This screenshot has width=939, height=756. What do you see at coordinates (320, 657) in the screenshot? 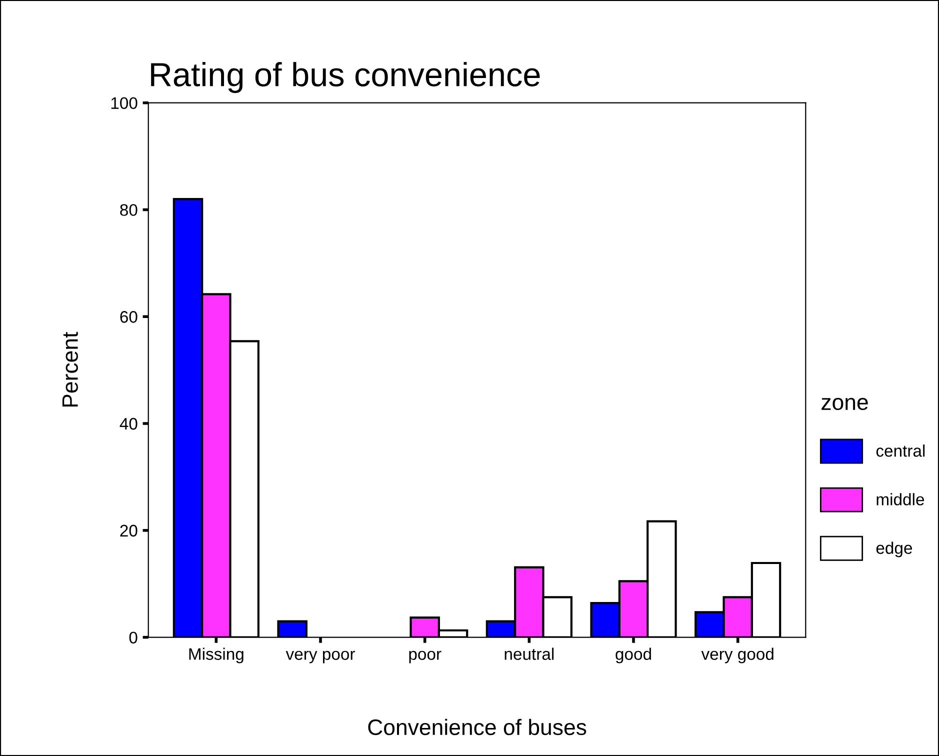
I see `x-tick-label: very poor` at bounding box center [320, 657].